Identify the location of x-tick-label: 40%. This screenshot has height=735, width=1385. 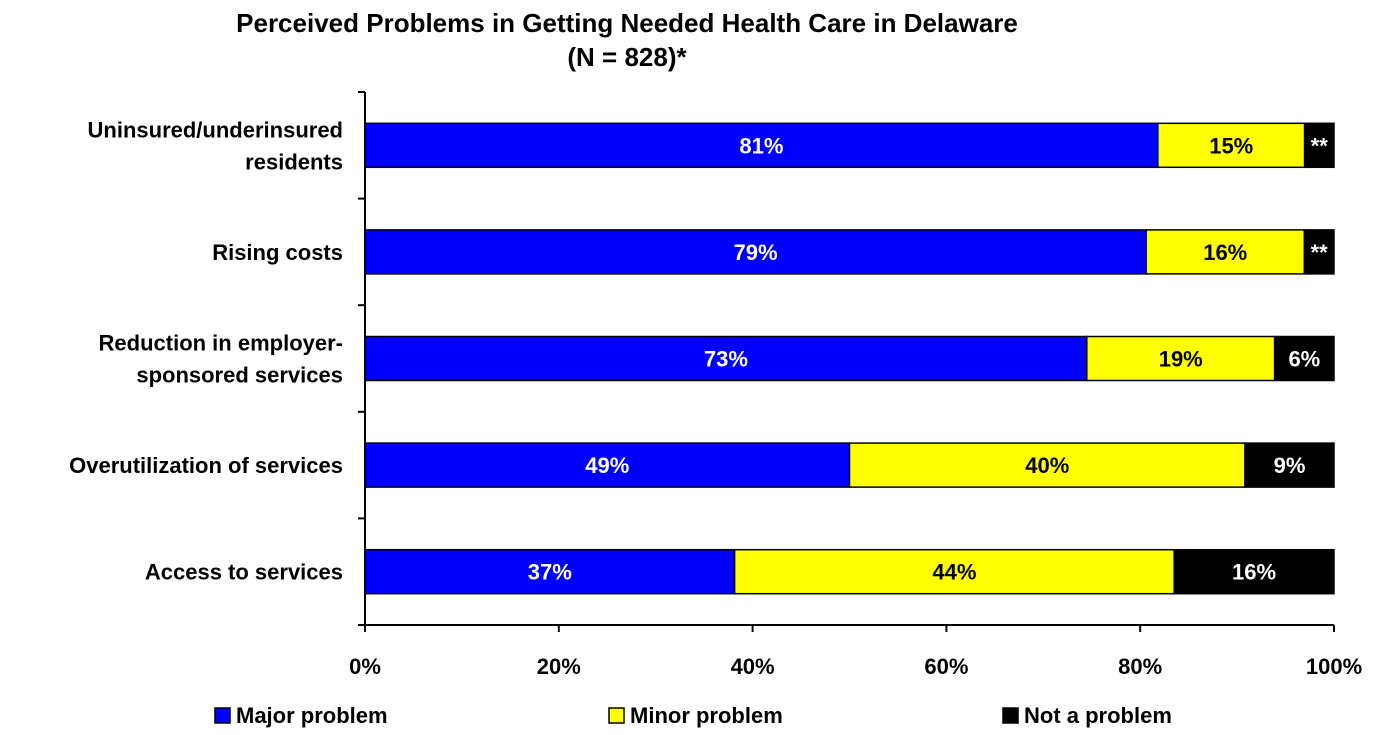
(753, 666).